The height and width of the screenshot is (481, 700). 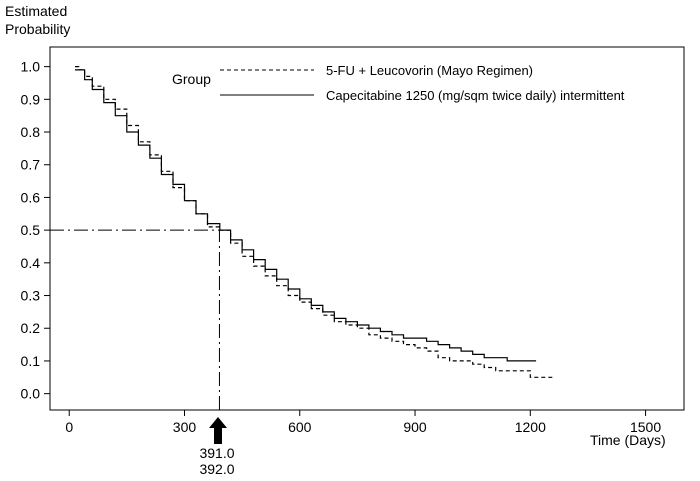 What do you see at coordinates (31, 361) in the screenshot?
I see `y-tick-label: 0.1` at bounding box center [31, 361].